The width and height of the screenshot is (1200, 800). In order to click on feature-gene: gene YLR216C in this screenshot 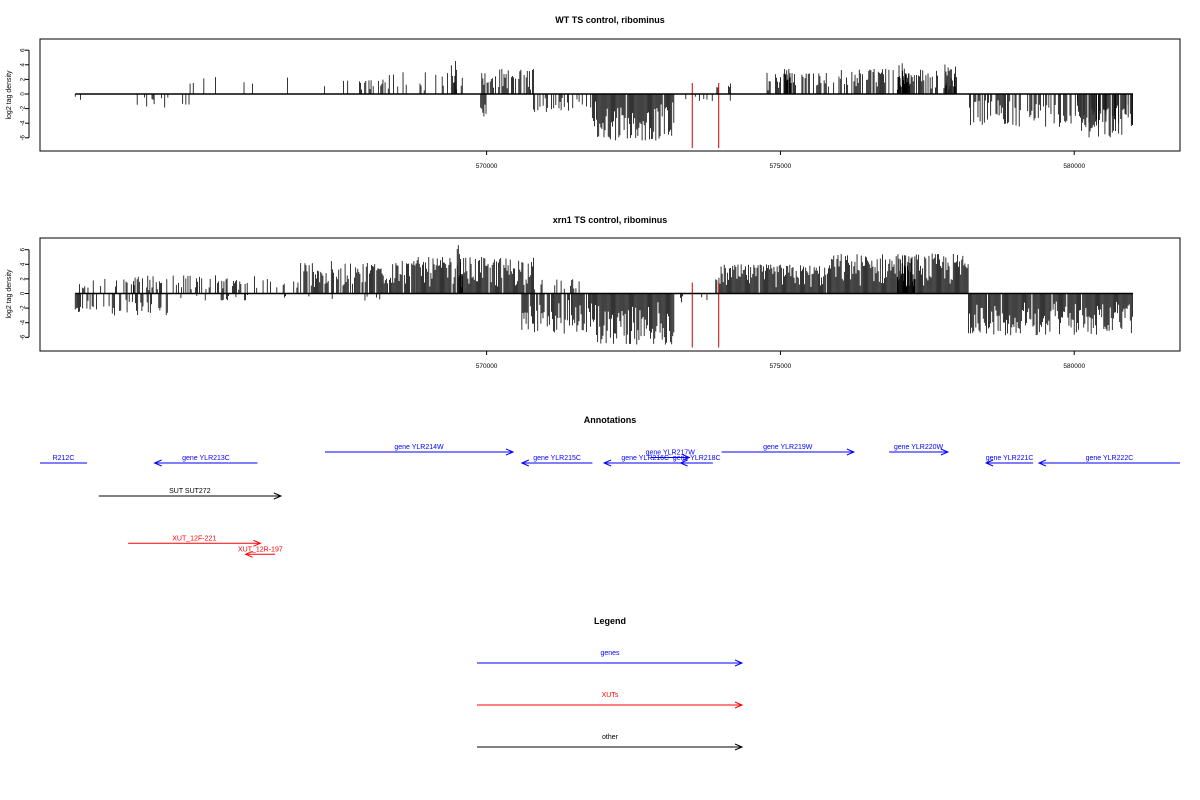, I will do `click(644, 461)`.